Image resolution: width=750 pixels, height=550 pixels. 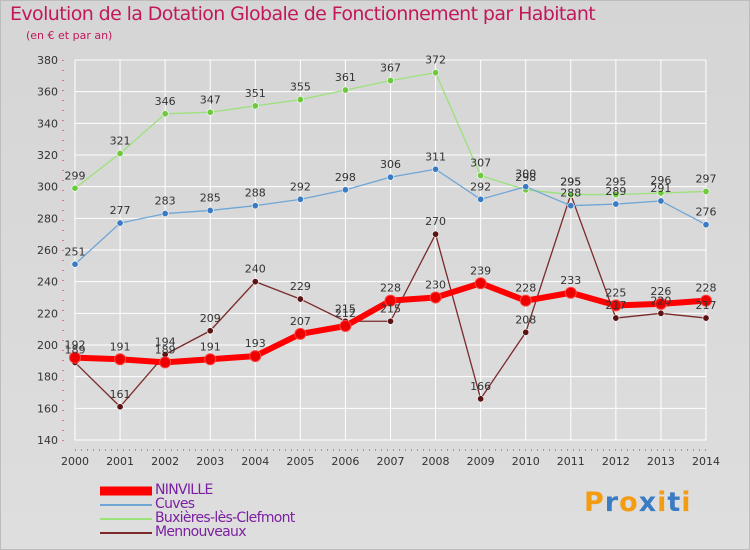 I want to click on data-label: 307, so click(x=480, y=163).